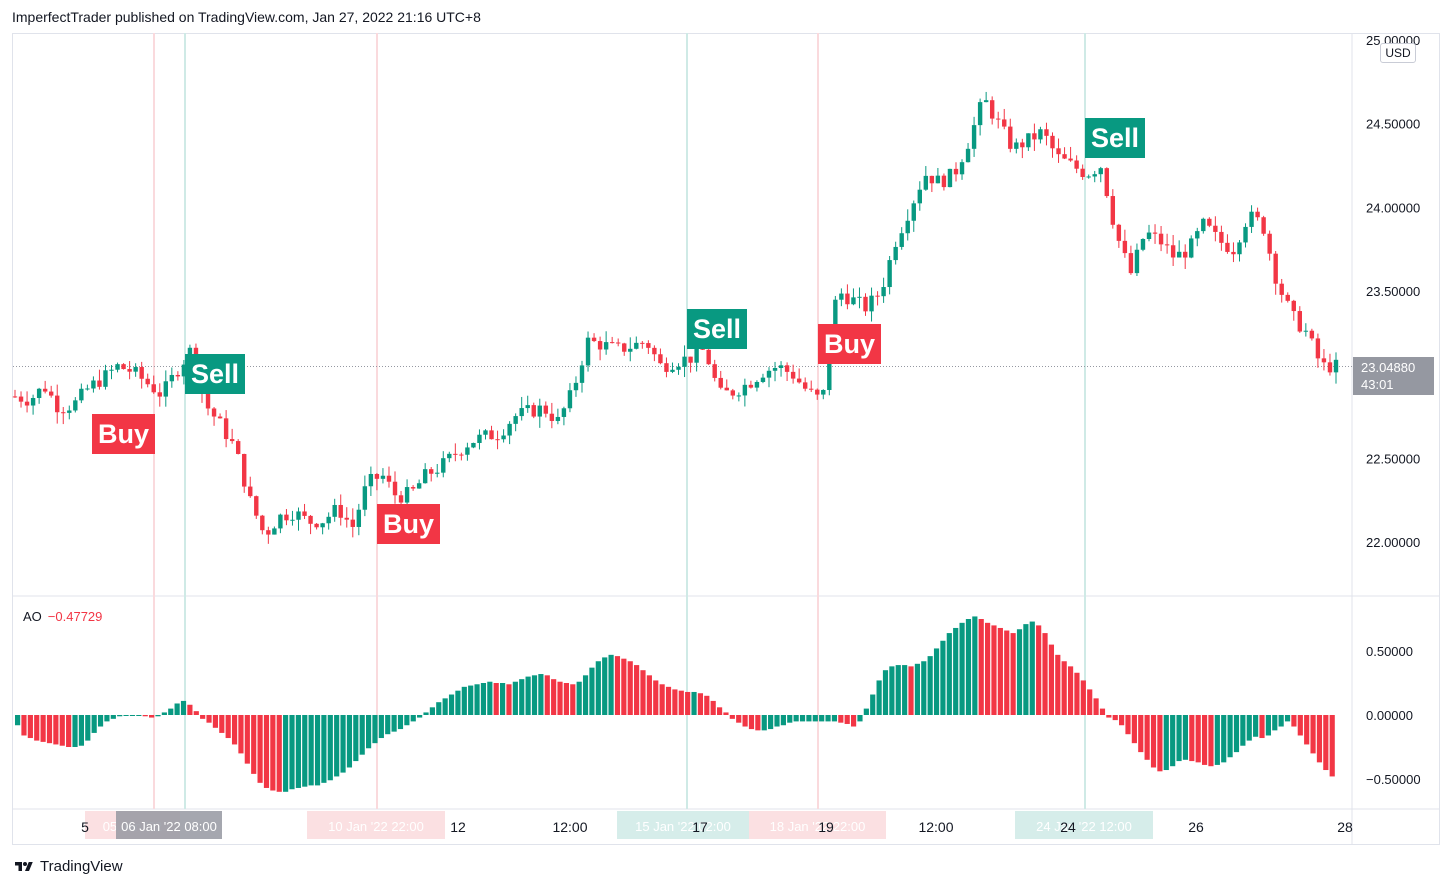  I want to click on time-highlight-label: 24 Jan '22 12:00, so click(1084, 826).